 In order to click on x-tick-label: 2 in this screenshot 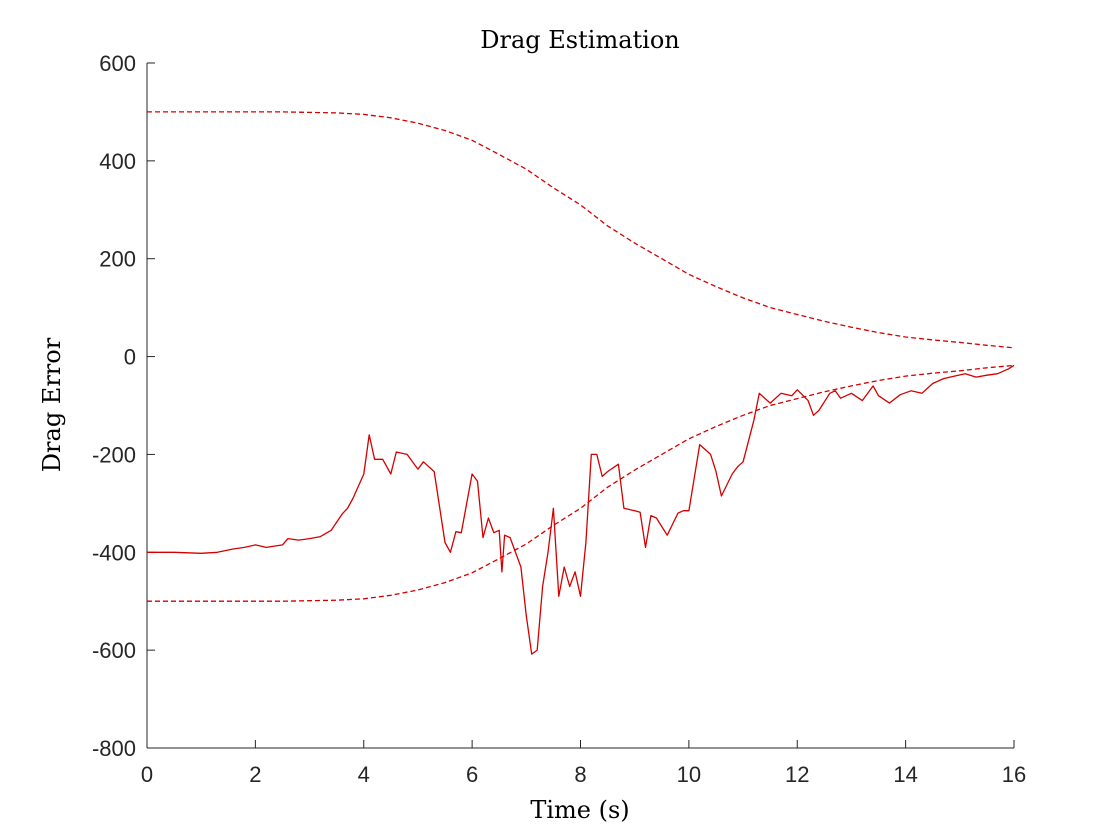, I will do `click(255, 774)`.